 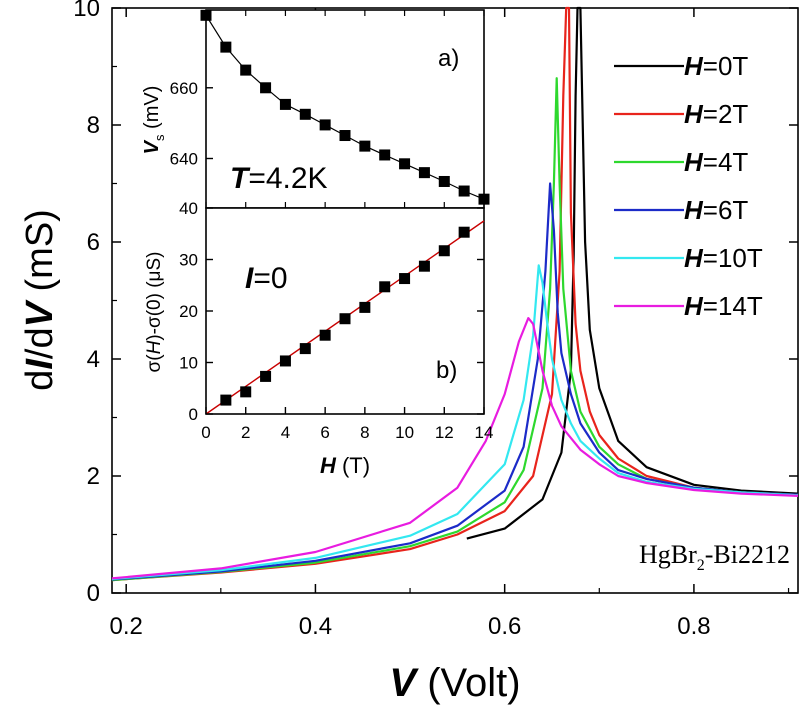 I want to click on y-tick-label-1: 2, so click(x=93, y=476).